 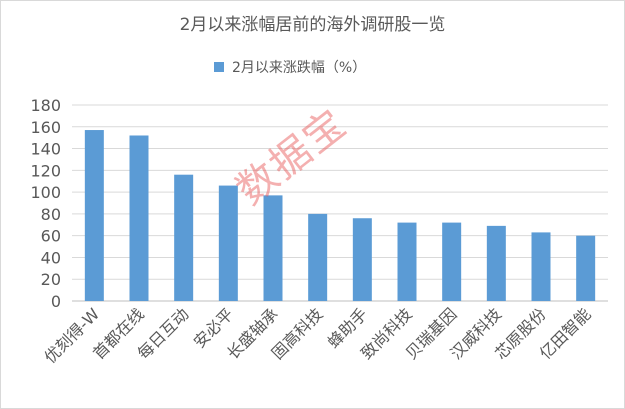 I want to click on chart-legend: 2月以来涨跌幅（%）, so click(x=290, y=67).